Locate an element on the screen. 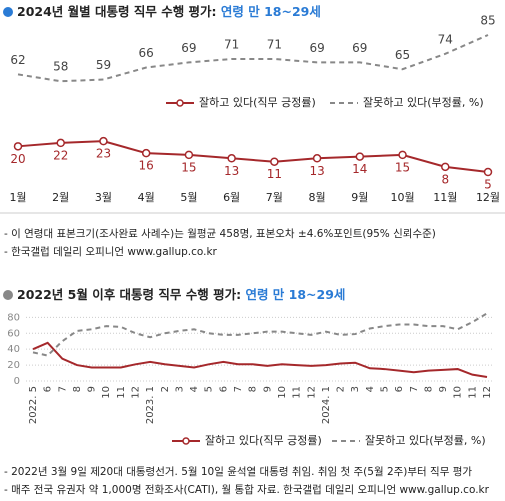  value-label: 16 is located at coordinates (146, 166).